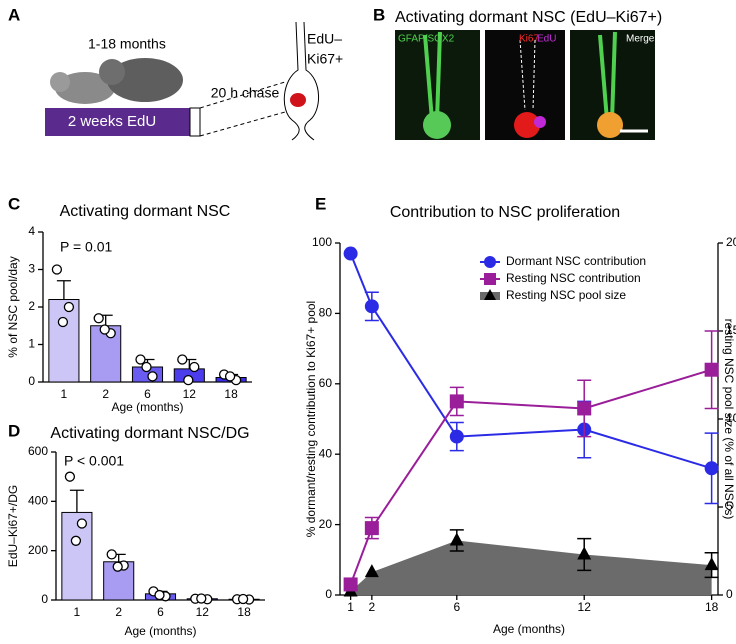  I want to click on cell-body, so click(437, 125).